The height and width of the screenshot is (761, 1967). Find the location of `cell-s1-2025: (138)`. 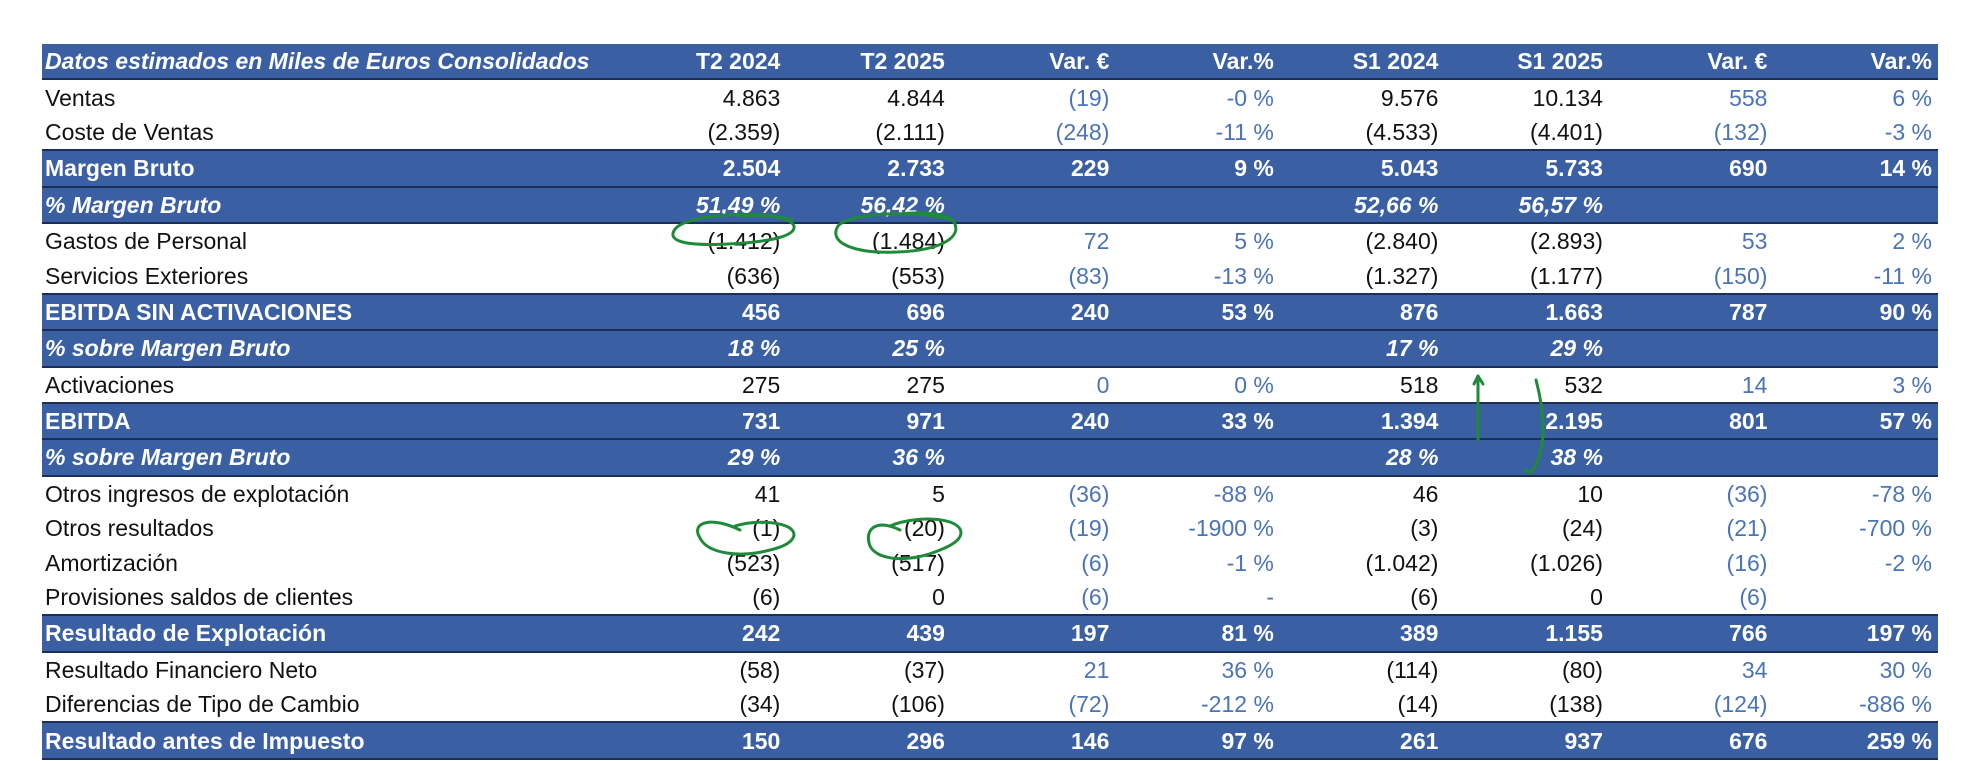

cell-s1-2025: (138) is located at coordinates (1576, 704).